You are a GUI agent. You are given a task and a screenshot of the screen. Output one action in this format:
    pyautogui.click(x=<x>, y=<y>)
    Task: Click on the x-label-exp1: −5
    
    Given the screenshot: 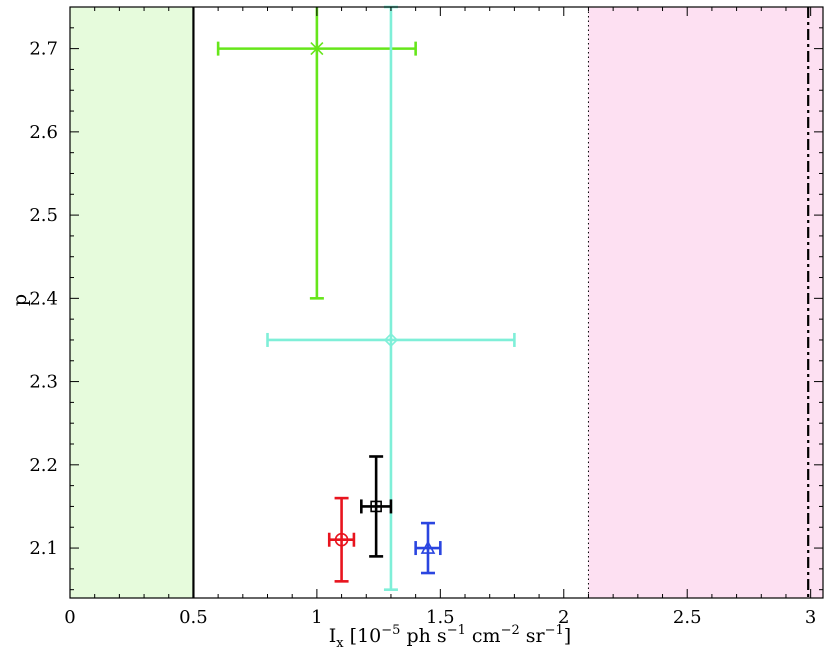 What is the action you would take?
    pyautogui.click(x=390, y=630)
    